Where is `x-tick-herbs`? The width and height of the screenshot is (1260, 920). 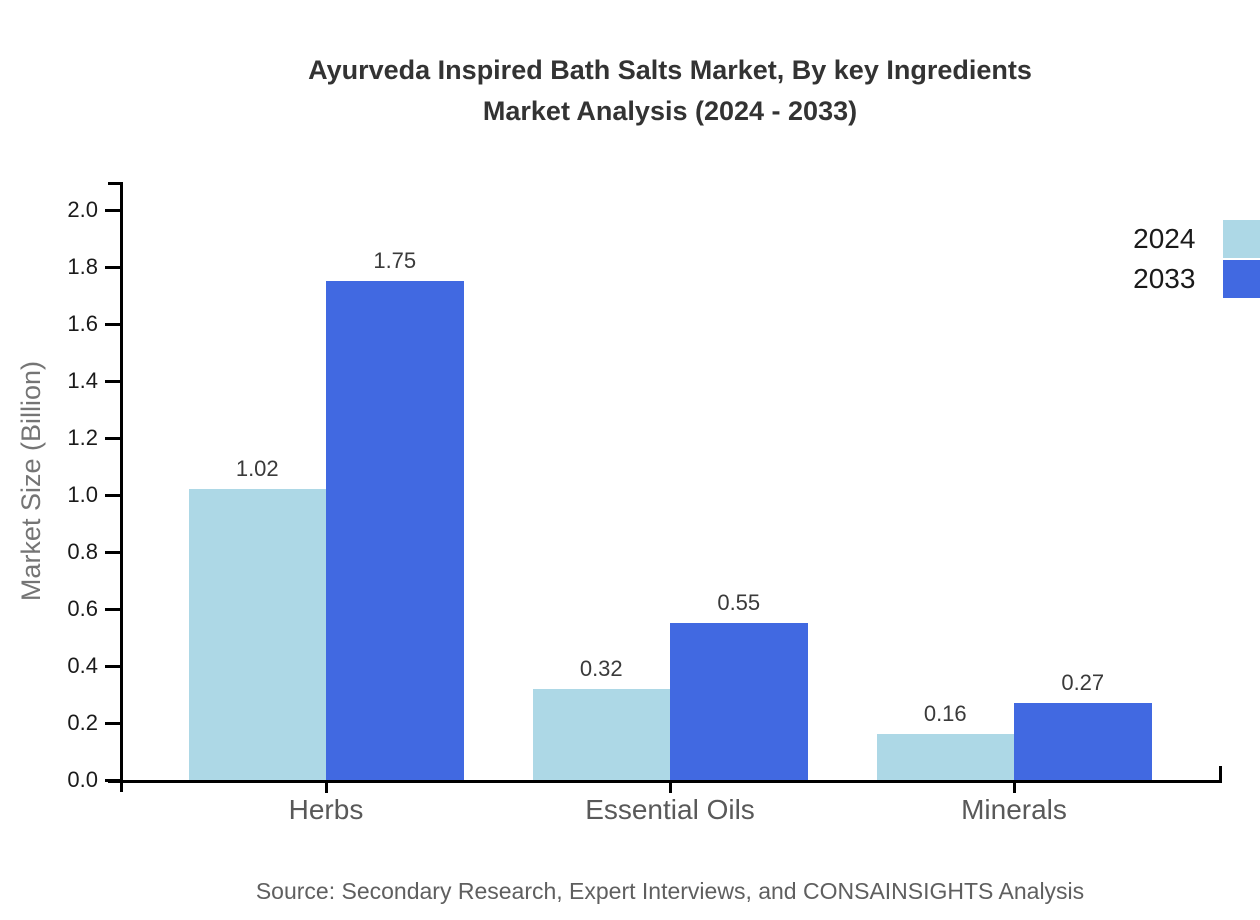 x-tick-herbs is located at coordinates (326, 786).